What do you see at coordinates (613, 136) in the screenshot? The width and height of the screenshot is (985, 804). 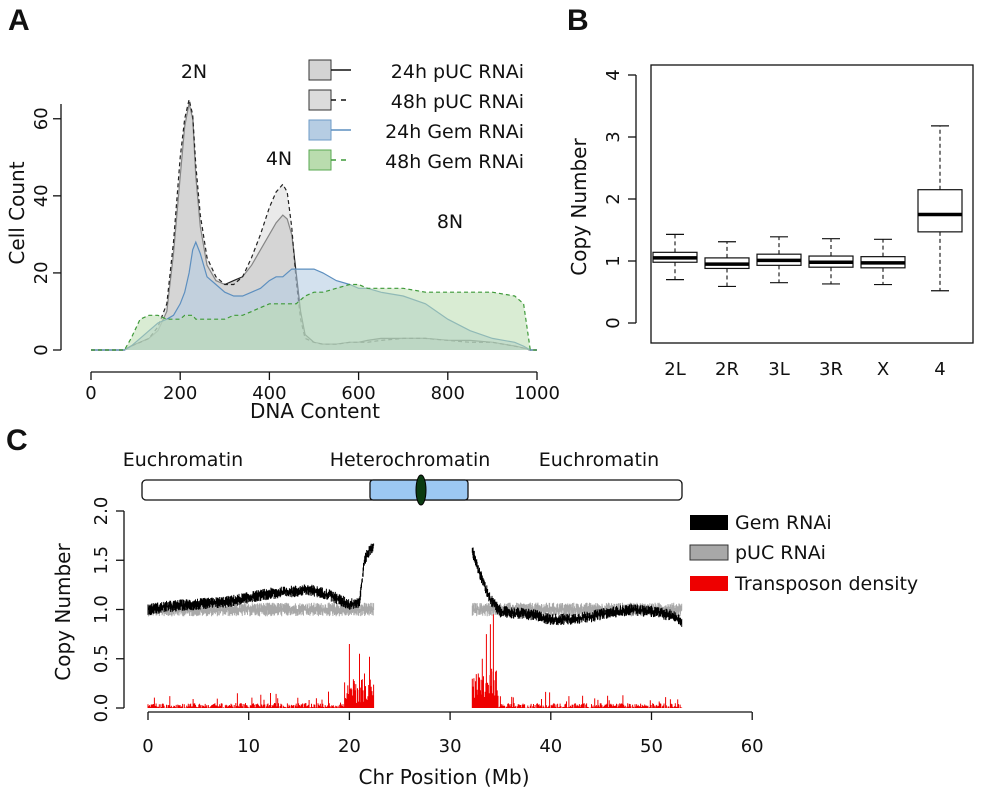 I see `y-tick-label: 3` at bounding box center [613, 136].